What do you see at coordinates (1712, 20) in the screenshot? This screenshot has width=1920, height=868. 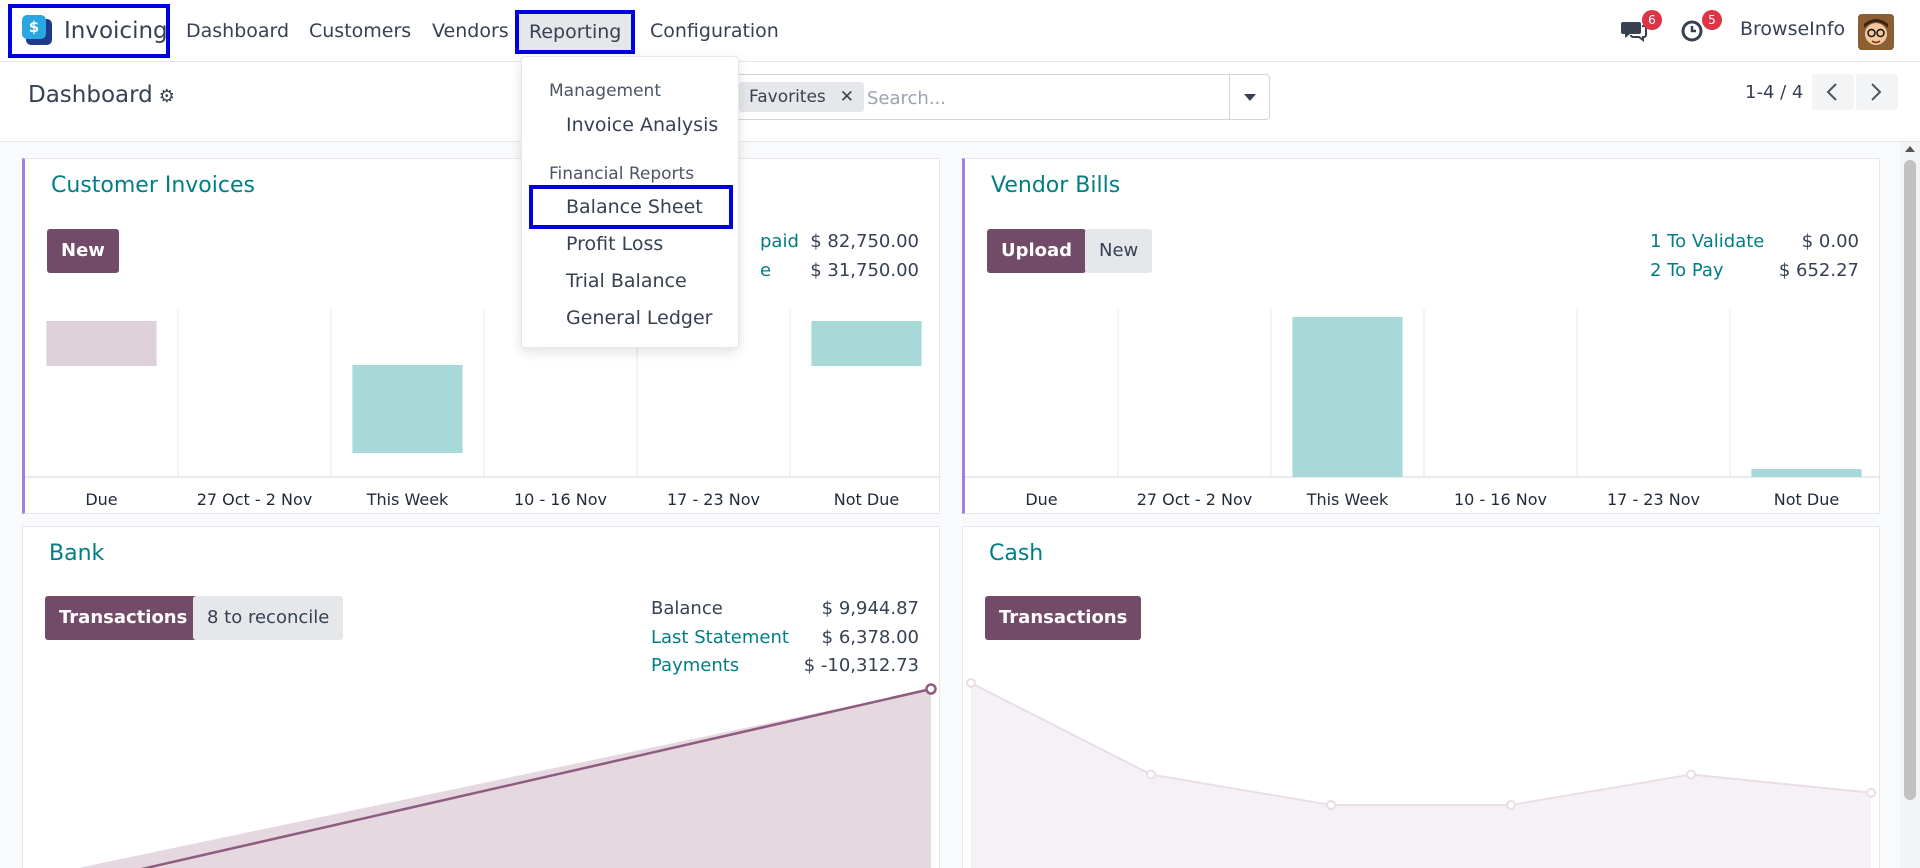 I see `activities-count-badge: 5` at bounding box center [1712, 20].